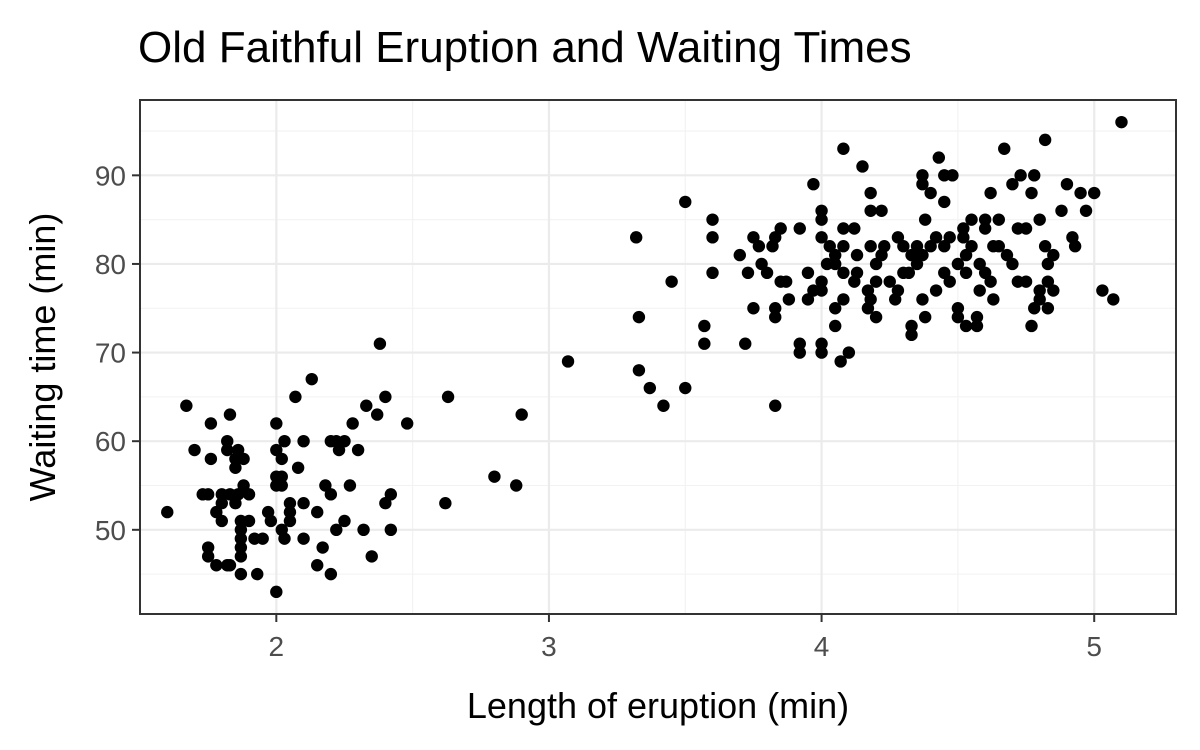 This screenshot has width=1200, height=750. I want to click on x-tick-label: 4, so click(822, 646).